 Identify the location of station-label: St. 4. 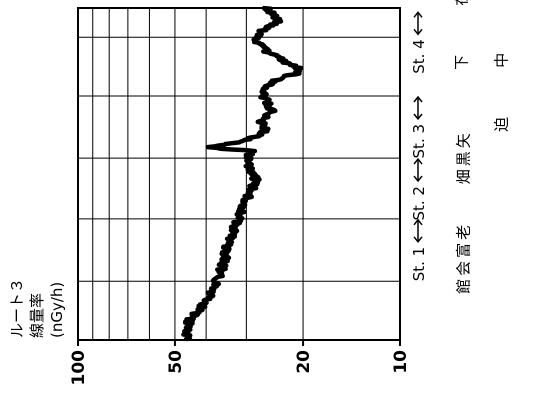
(419, 56).